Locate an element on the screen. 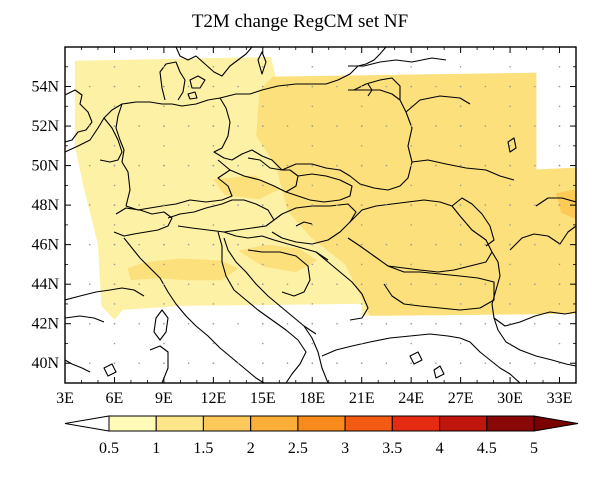  colorbar-label: 5 is located at coordinates (534, 448).